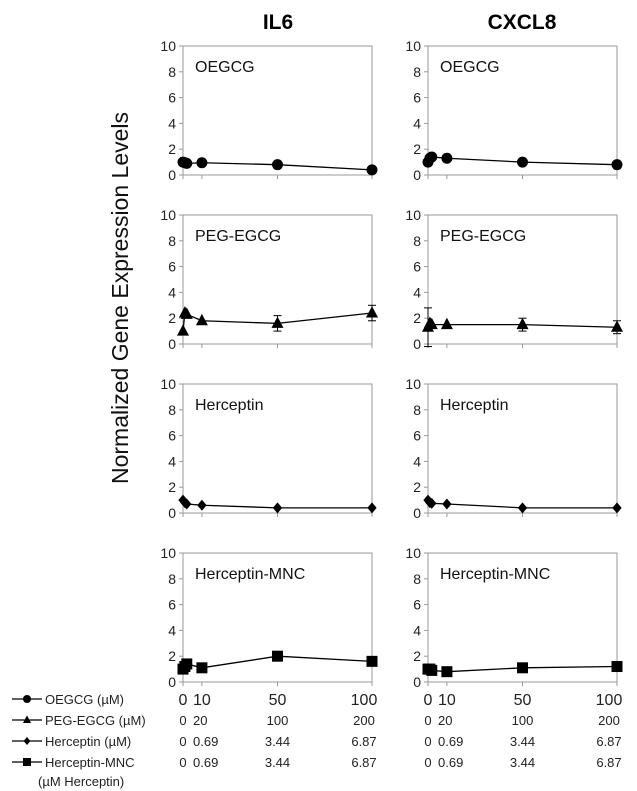 This screenshot has height=791, width=637. I want to click on legend-marker-square, so click(27, 762).